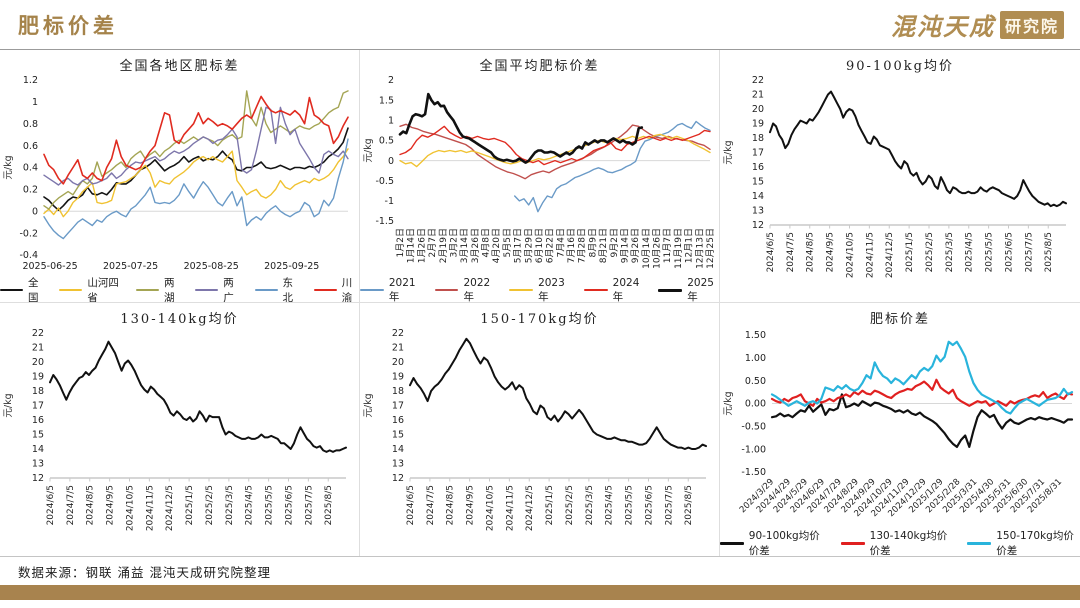  Describe the element at coordinates (486, 242) in the screenshot. I see `x-tick-label: 4月8日` at that location.